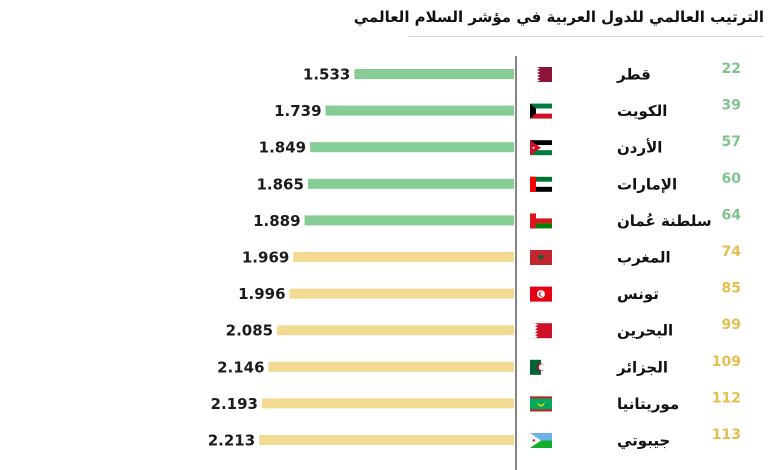  Describe the element at coordinates (638, 294) in the screenshot. I see `country-label-6: تونس` at that location.